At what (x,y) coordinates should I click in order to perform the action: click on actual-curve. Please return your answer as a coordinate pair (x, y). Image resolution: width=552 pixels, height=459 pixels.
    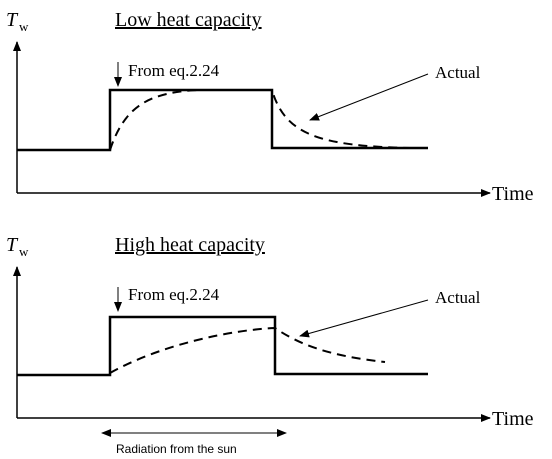
    Looking at the image, I should click on (247, 350).